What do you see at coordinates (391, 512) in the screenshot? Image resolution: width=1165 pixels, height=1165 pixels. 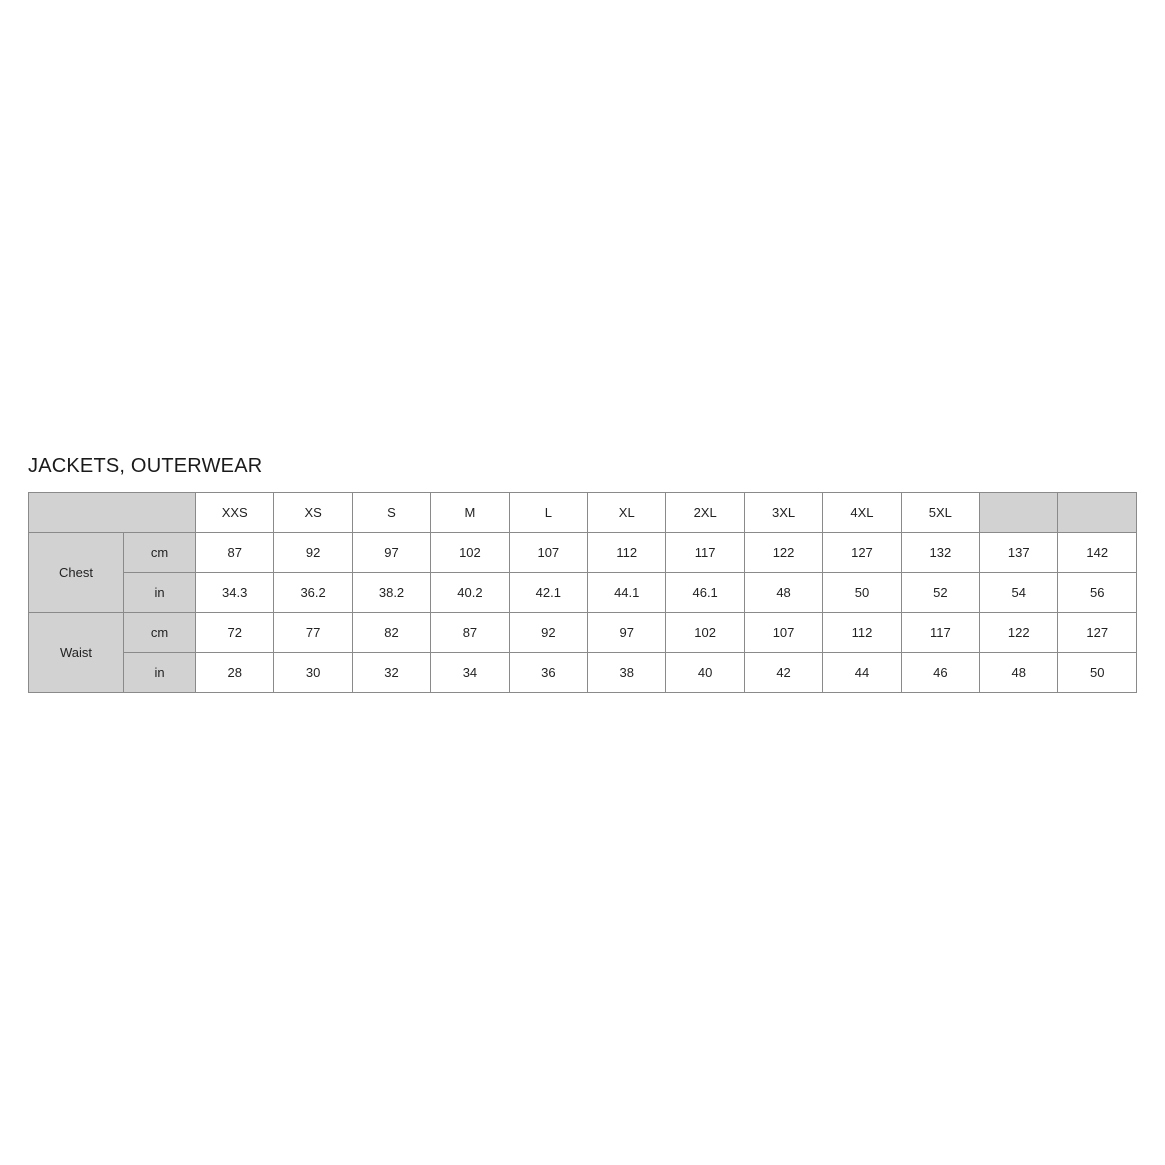 I see `size-header-s: S` at bounding box center [391, 512].